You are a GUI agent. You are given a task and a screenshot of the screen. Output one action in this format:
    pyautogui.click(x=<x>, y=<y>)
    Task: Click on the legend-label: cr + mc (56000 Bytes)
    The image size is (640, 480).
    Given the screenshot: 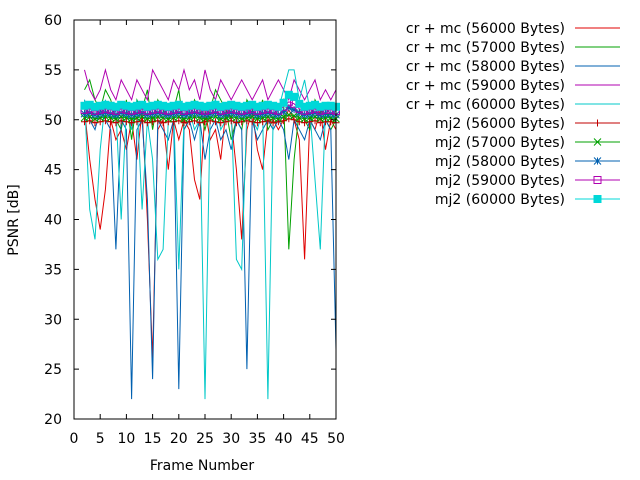 What is the action you would take?
    pyautogui.click(x=485, y=29)
    